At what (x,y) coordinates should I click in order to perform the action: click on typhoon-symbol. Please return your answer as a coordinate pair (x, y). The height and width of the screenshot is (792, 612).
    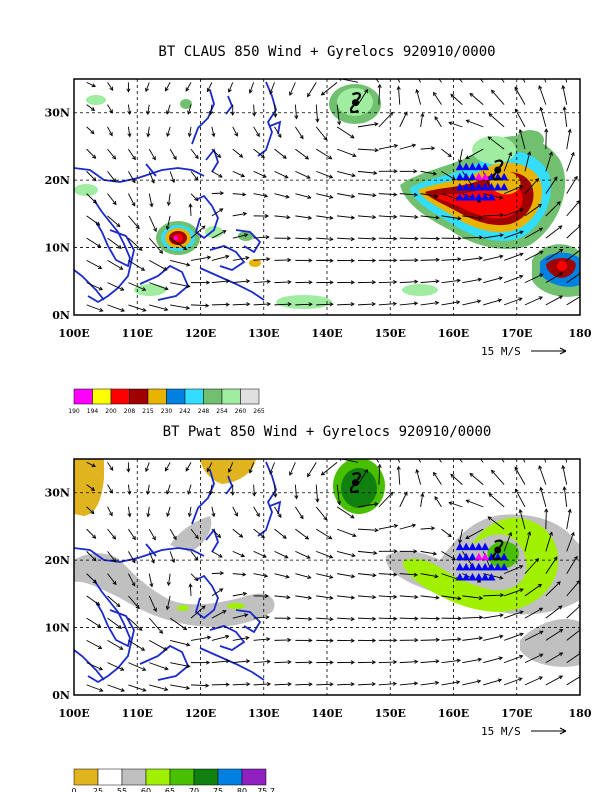
    Looking at the image, I should click on (355, 103).